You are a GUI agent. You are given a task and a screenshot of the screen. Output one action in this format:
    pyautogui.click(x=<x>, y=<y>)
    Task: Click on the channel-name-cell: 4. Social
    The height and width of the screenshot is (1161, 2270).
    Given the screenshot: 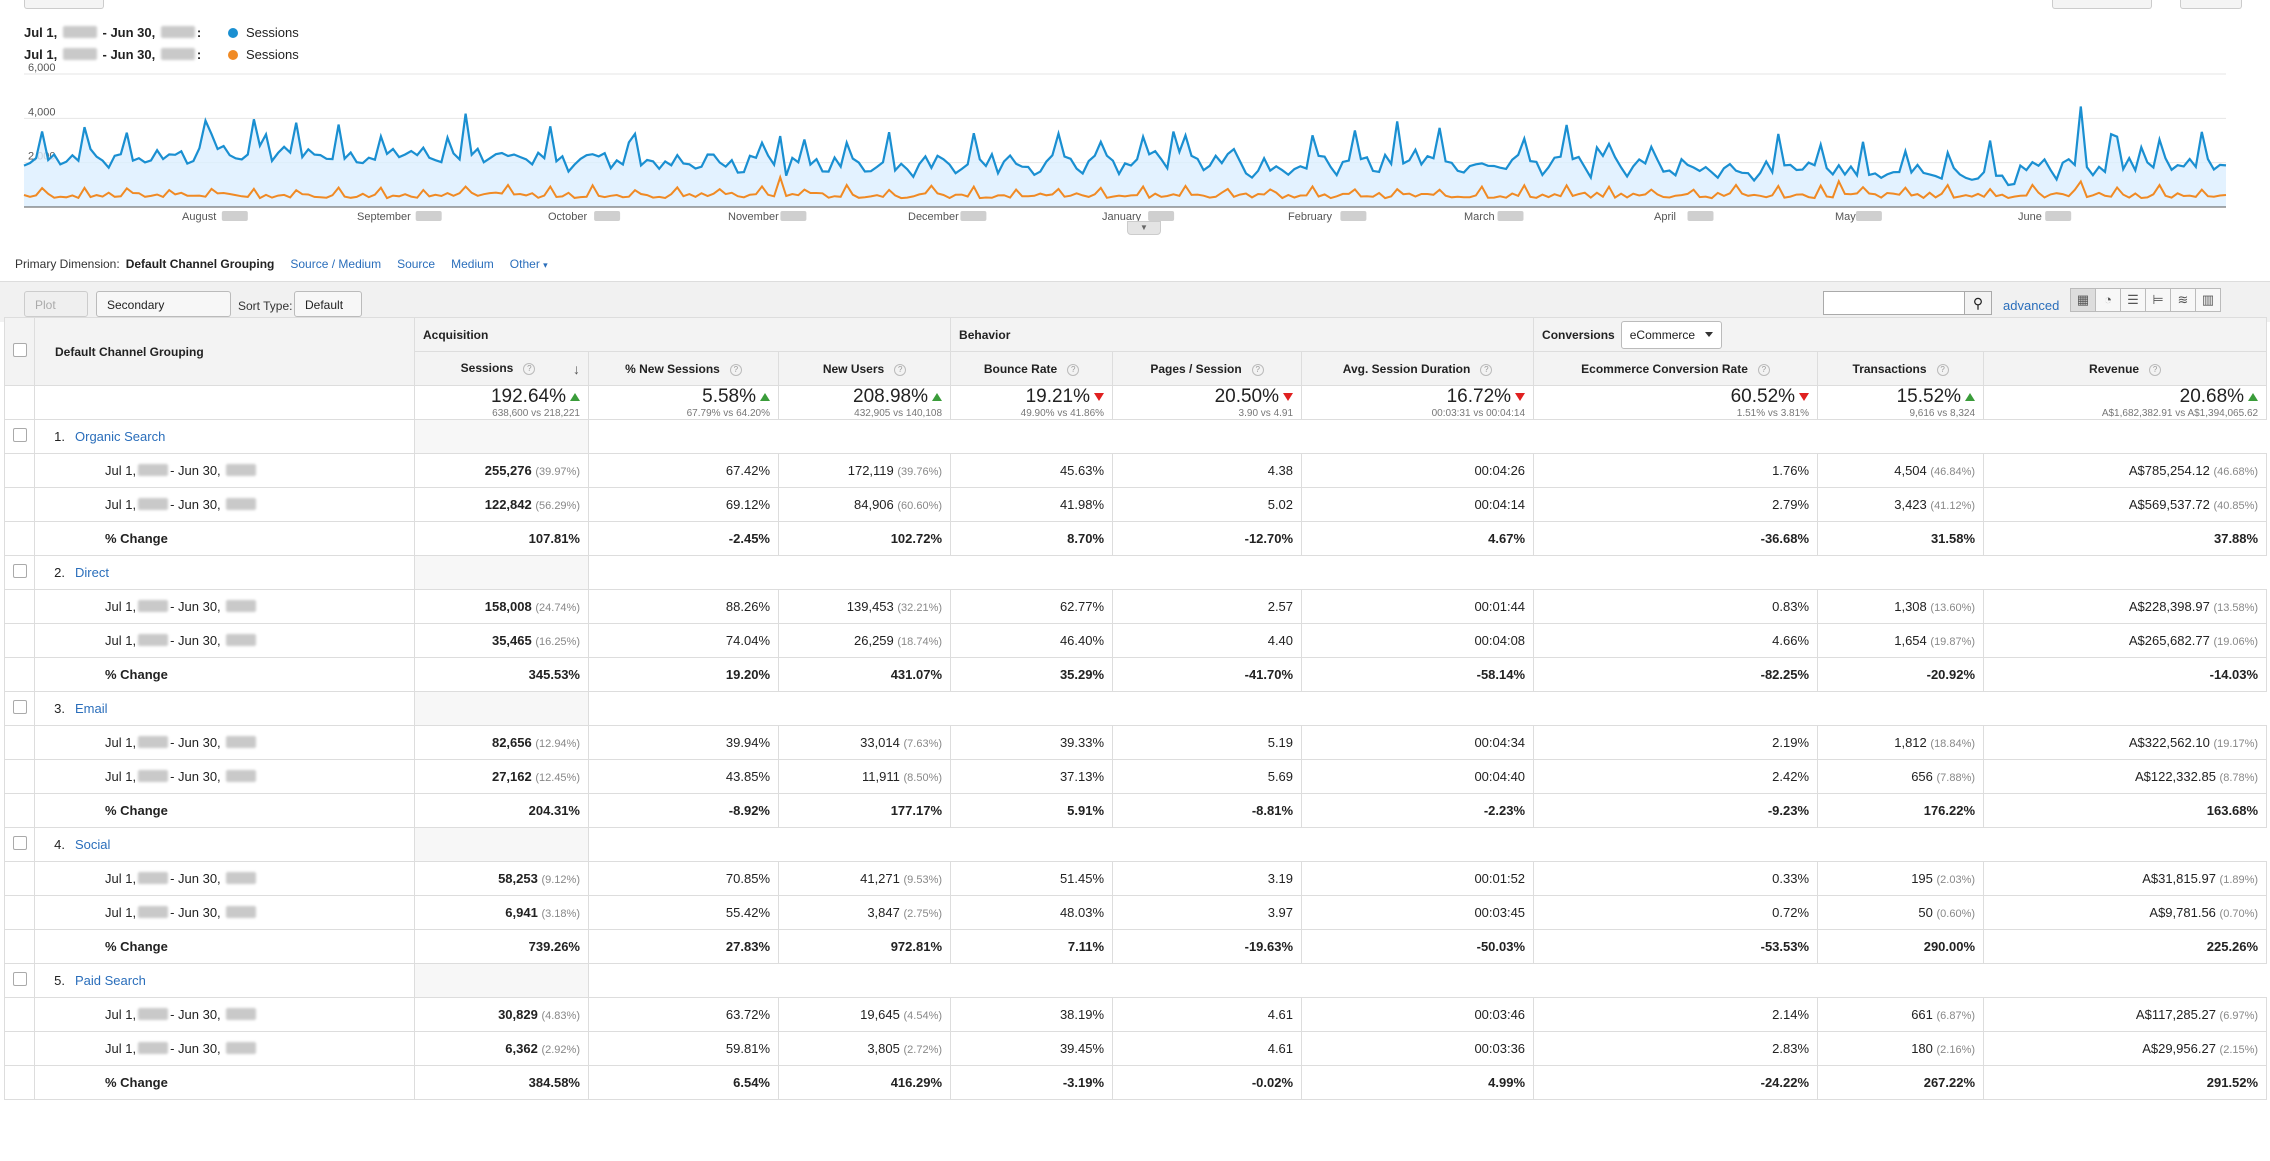 What is the action you would take?
    pyautogui.click(x=224, y=844)
    